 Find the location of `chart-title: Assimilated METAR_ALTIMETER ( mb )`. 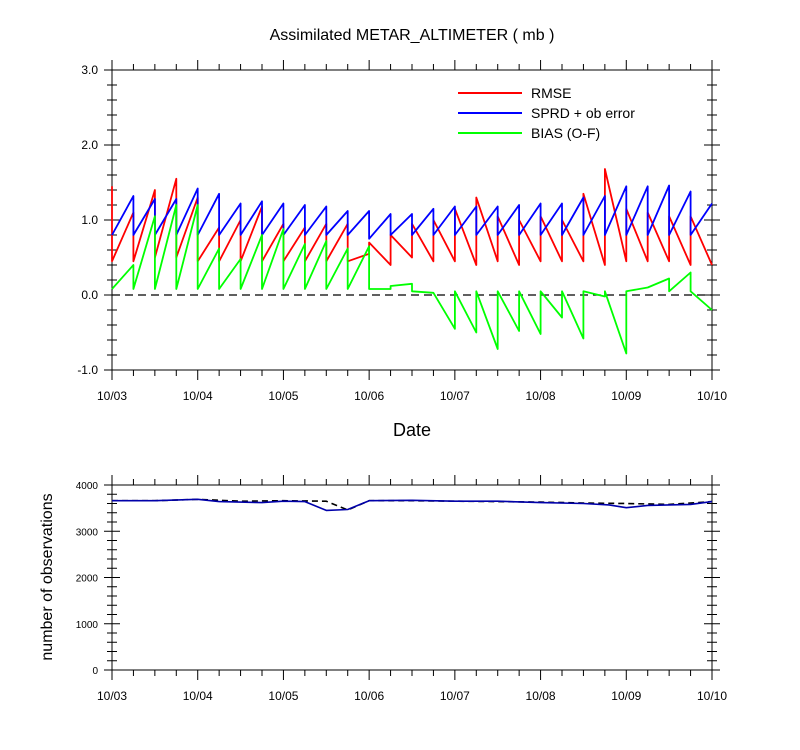

chart-title: Assimilated METAR_ALTIMETER ( mb ) is located at coordinates (412, 35).